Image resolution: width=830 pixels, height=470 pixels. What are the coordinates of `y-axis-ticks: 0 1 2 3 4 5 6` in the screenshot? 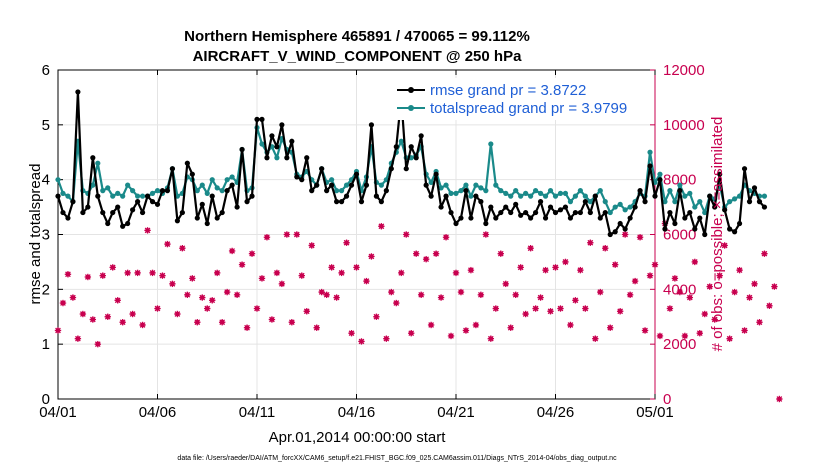 It's located at (52, 235).